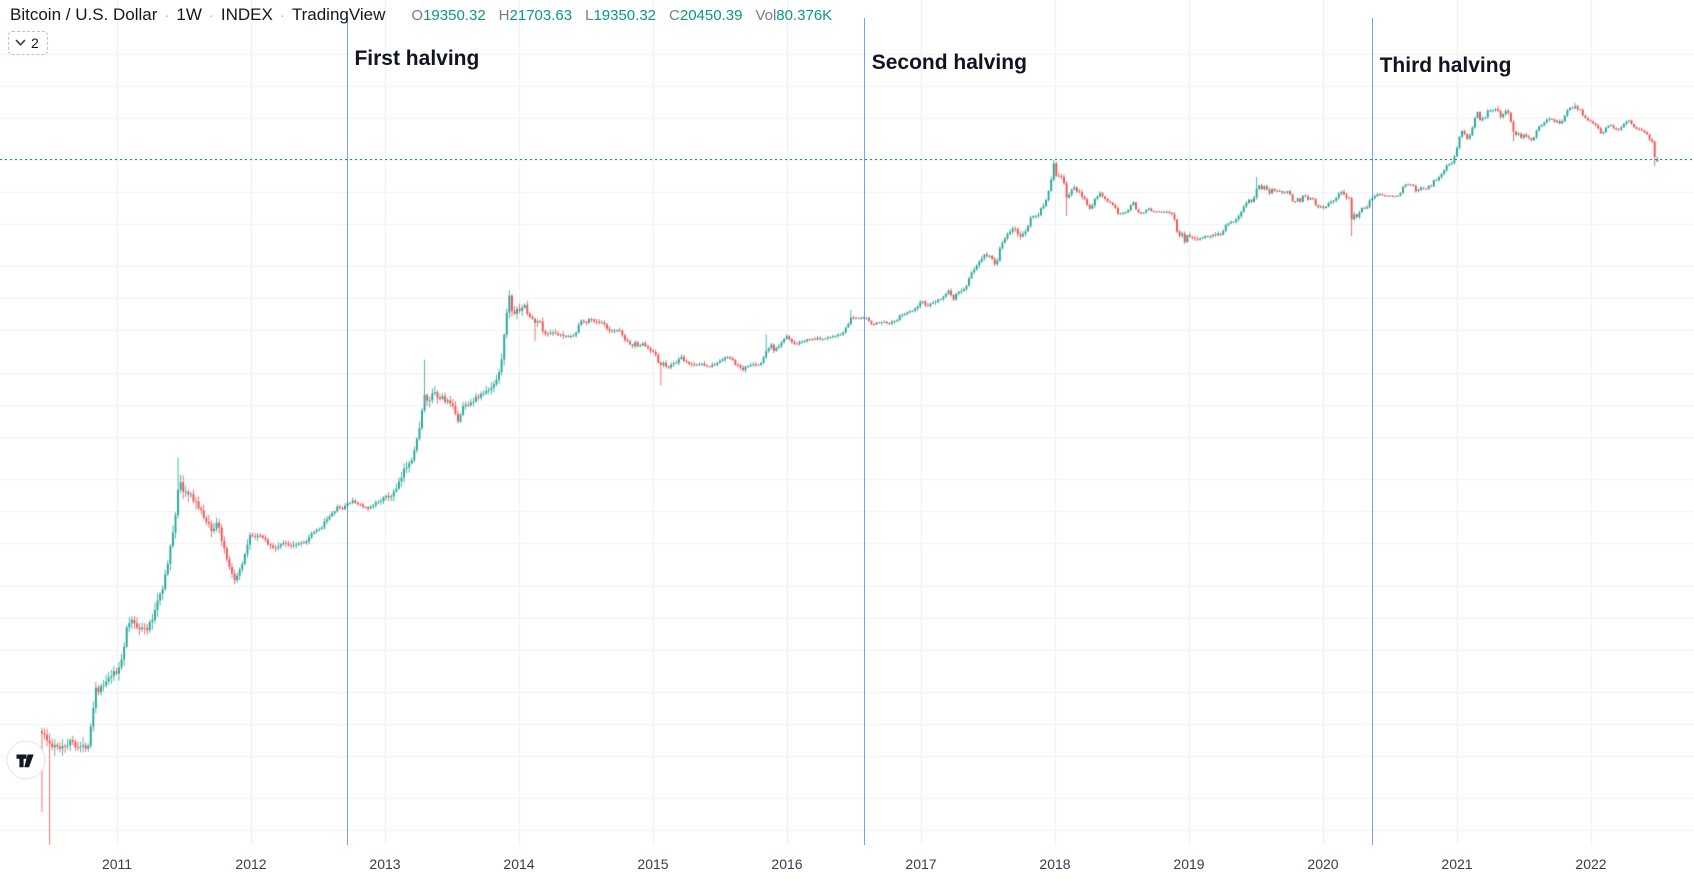 Image resolution: width=1694 pixels, height=886 pixels. What do you see at coordinates (28, 43) in the screenshot?
I see `objects-tree-badge: 2` at bounding box center [28, 43].